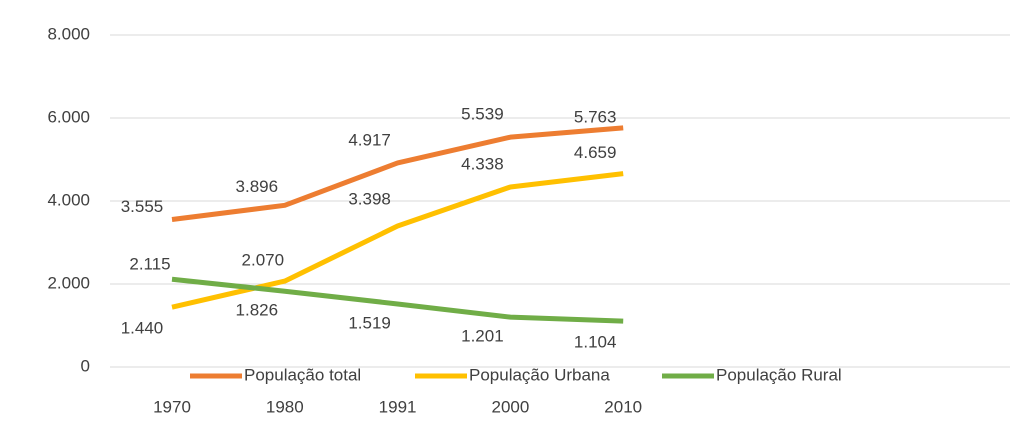  Describe the element at coordinates (539, 374) in the screenshot. I see `legend-label: População Urbana` at that location.